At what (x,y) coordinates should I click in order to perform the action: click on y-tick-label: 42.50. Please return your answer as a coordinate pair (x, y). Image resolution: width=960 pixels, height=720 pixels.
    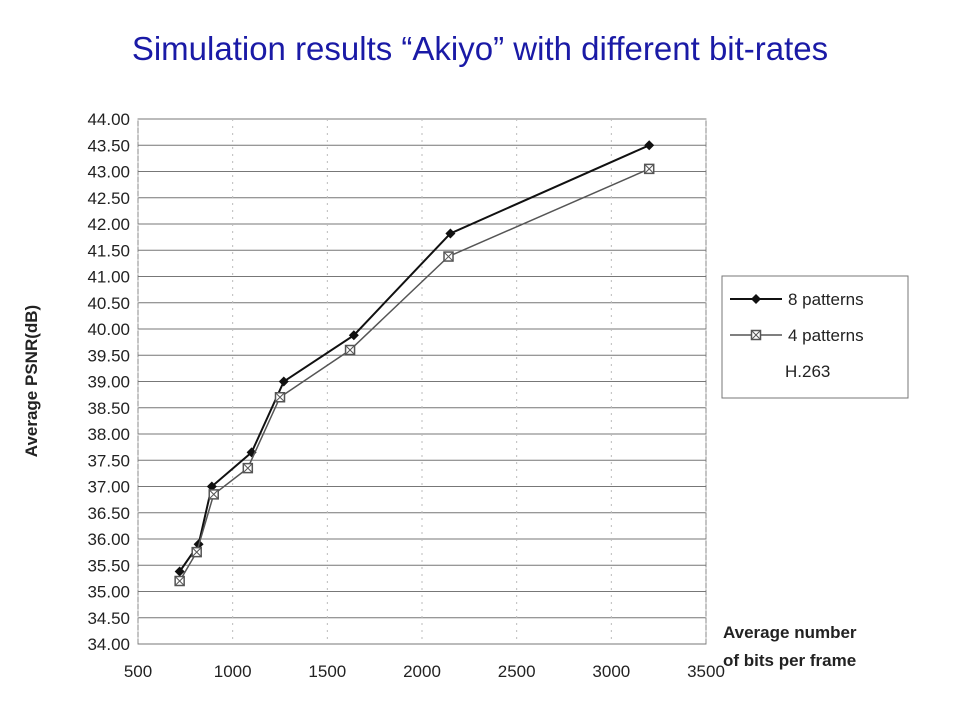
    Looking at the image, I should click on (108, 198).